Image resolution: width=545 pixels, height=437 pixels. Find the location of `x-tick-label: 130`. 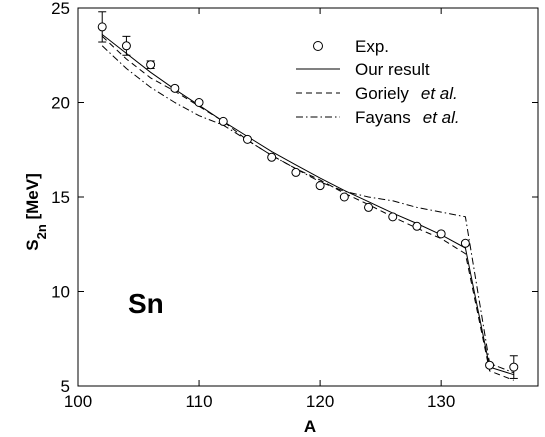

x-tick-label: 130 is located at coordinates (441, 401).